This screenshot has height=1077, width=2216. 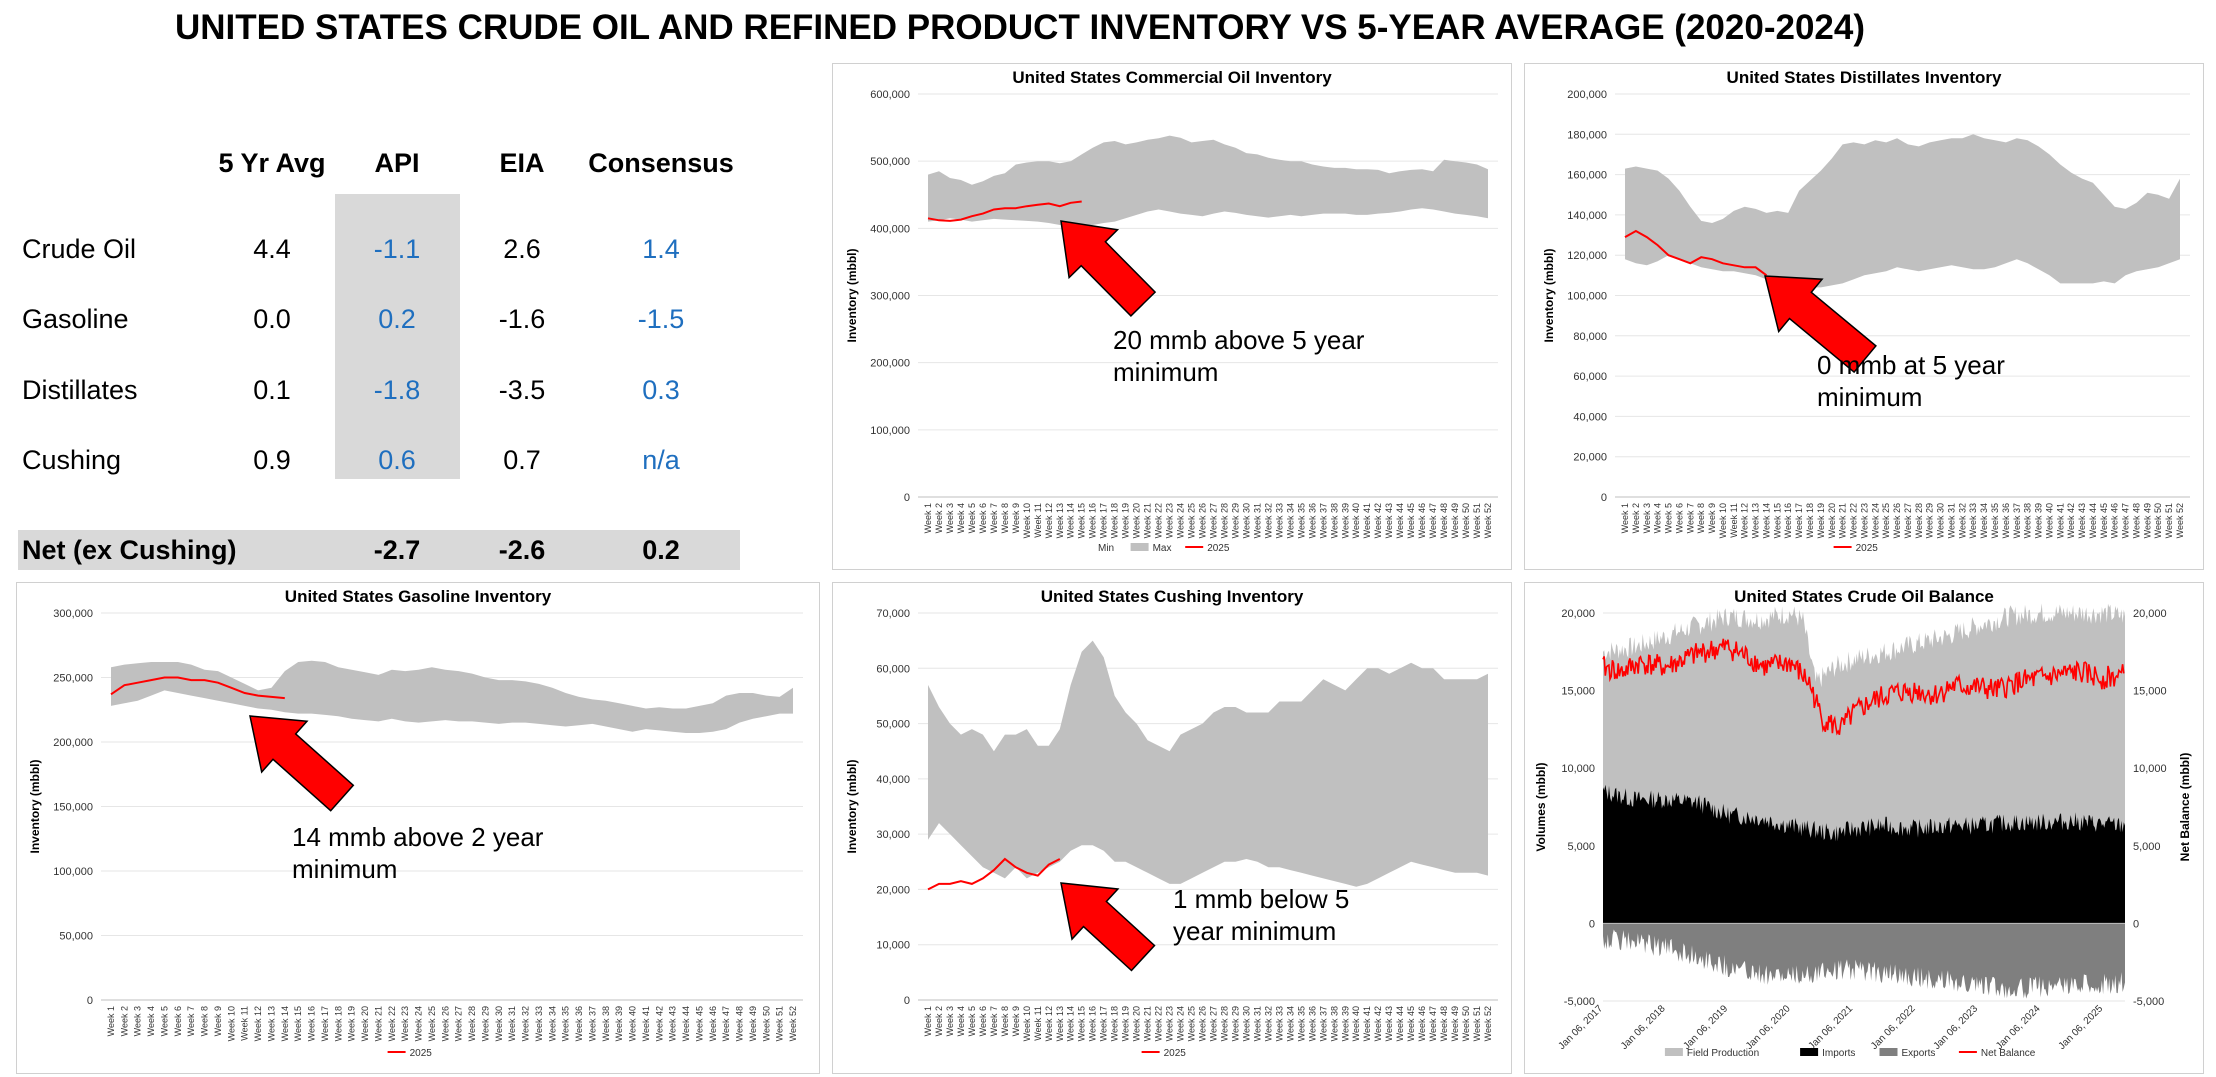 I want to click on net-eia: -2.6, so click(x=522, y=550).